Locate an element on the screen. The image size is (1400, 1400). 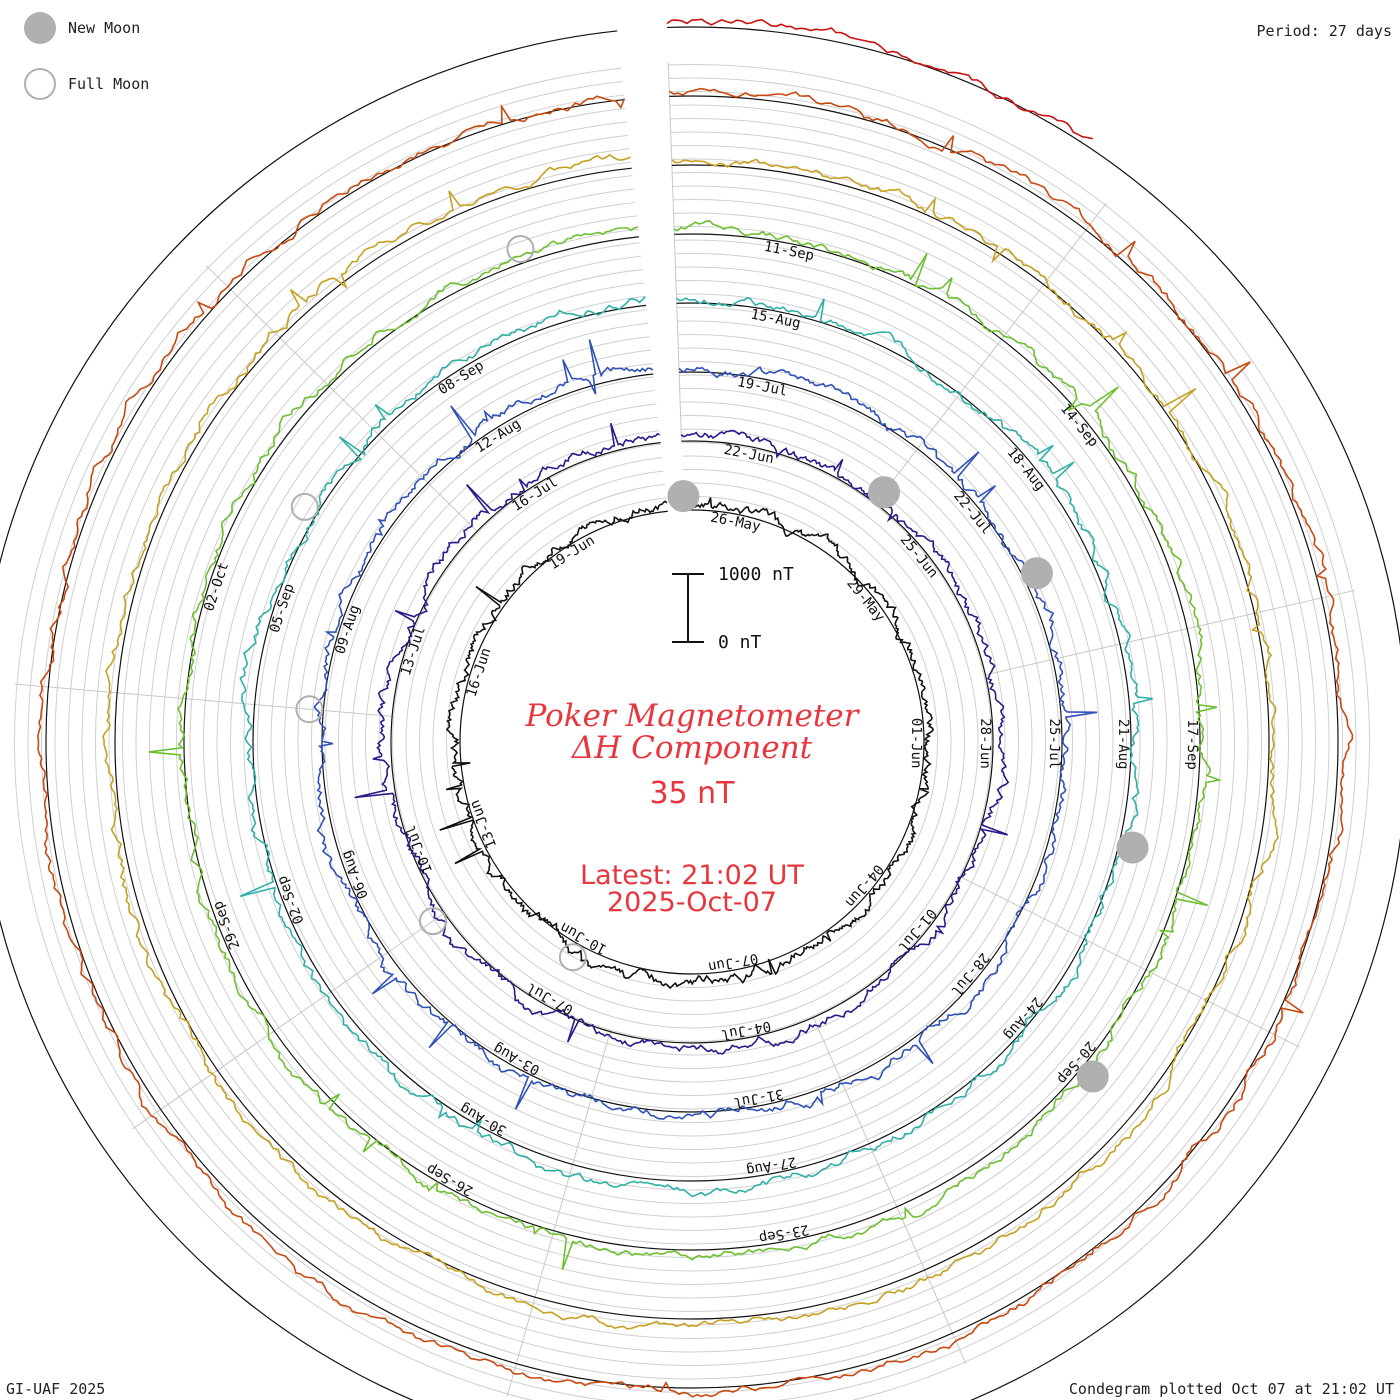
day-label: 10-Jul is located at coordinates (419, 849).